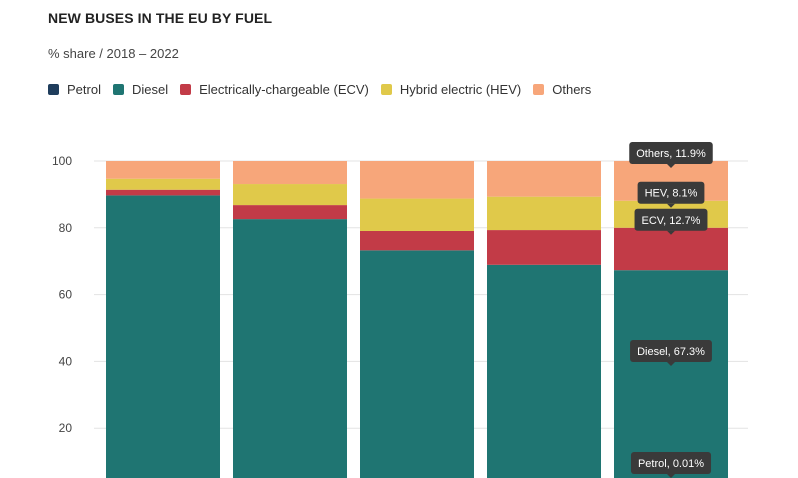 This screenshot has height=478, width=798. I want to click on legend-item-petrol: Petrol, so click(74, 89).